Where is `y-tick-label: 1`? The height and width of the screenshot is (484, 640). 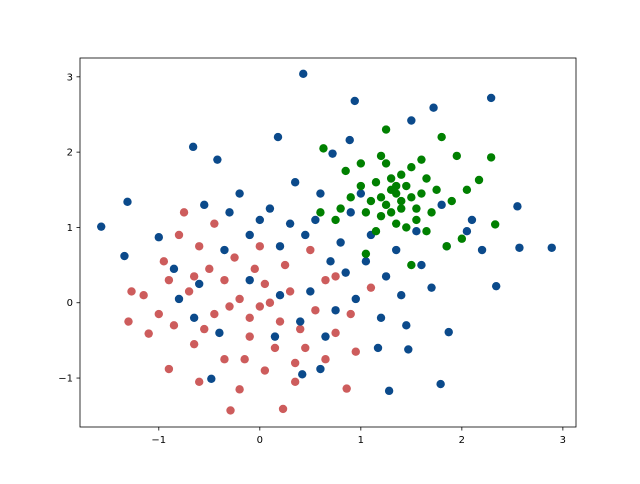
y-tick-label: 1 is located at coordinates (70, 228).